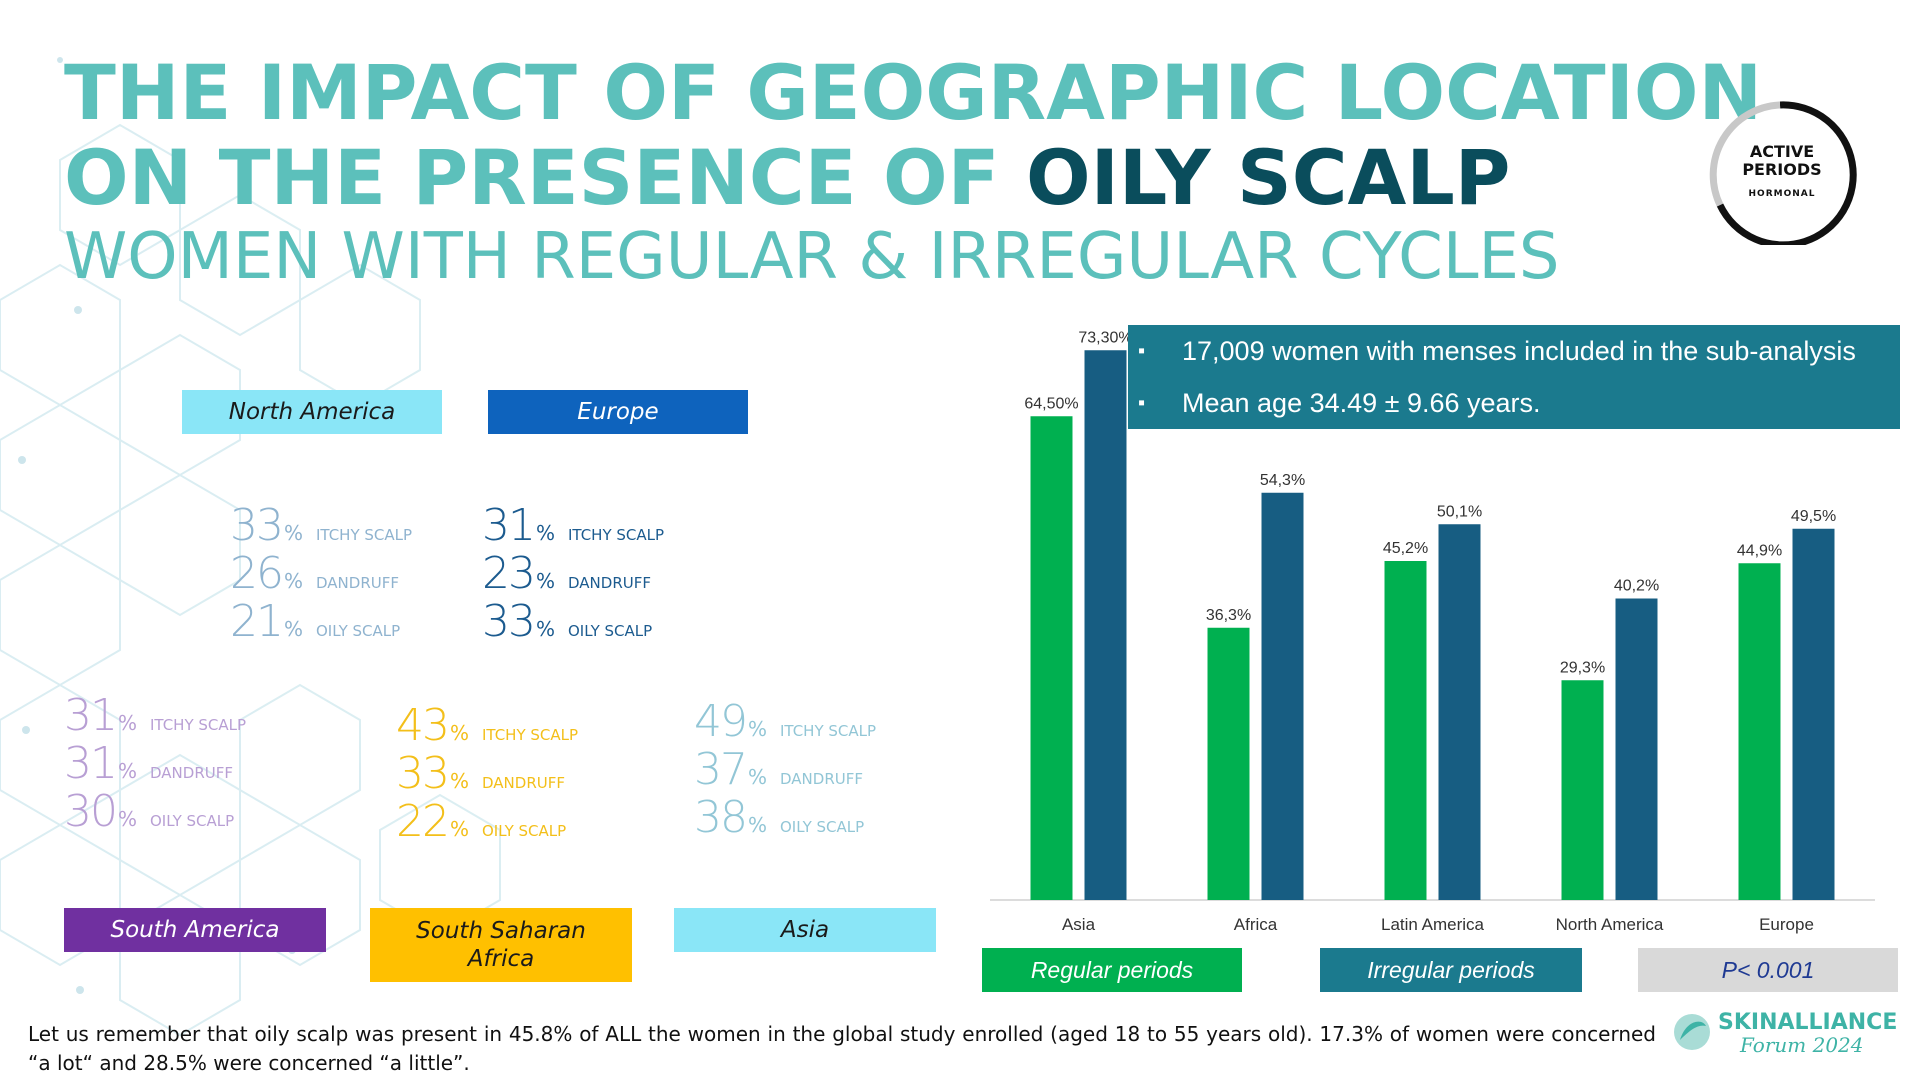 The width and height of the screenshot is (1920, 1080). I want to click on p-value-box: P< 0.001, so click(1768, 970).